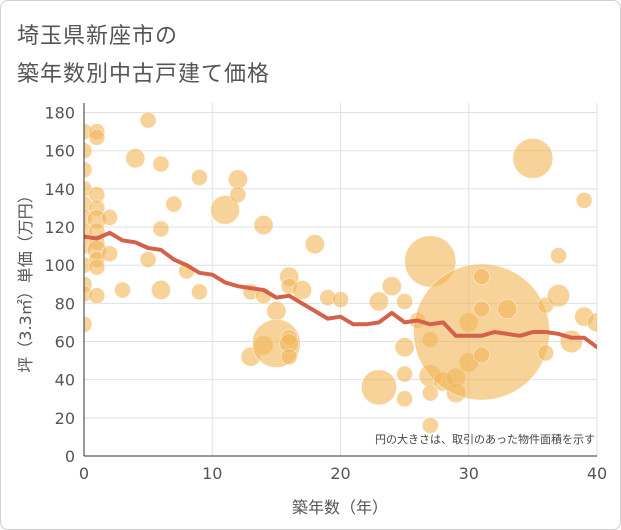 This screenshot has width=621, height=530. I want to click on y-tick-label: 160, so click(59, 151).